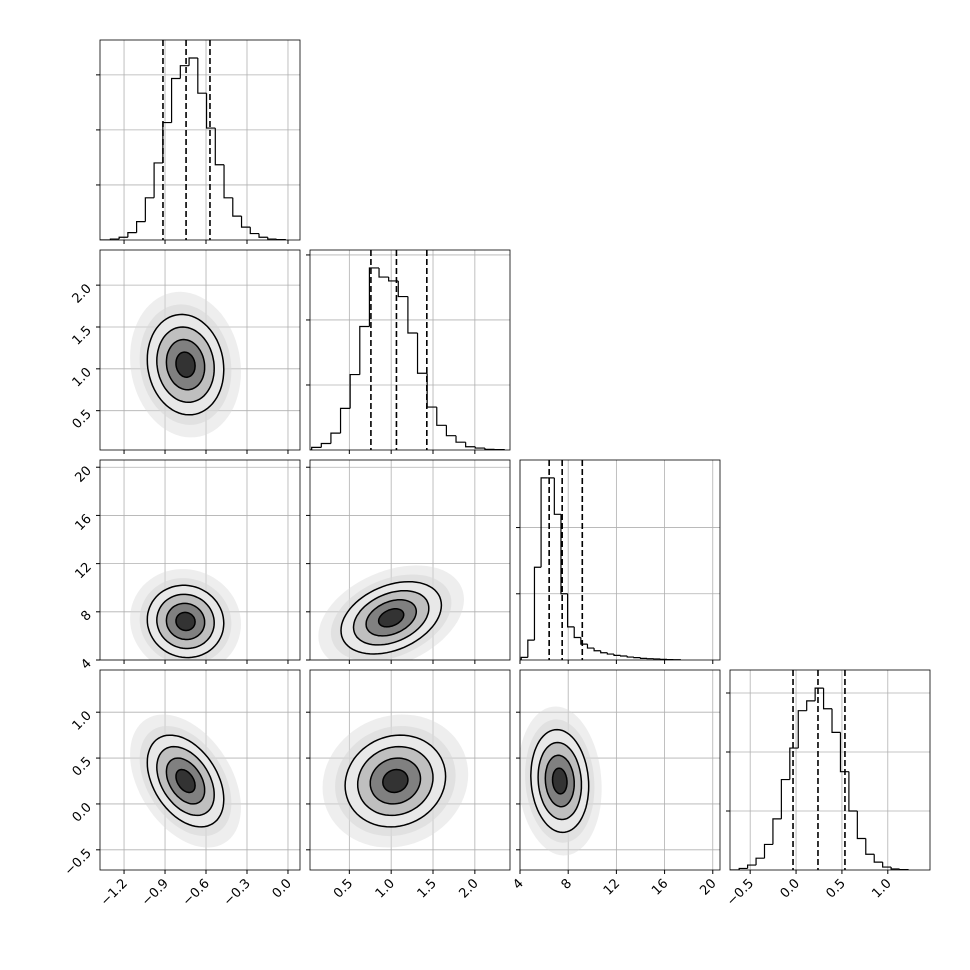 The height and width of the screenshot is (970, 970). Describe the element at coordinates (343, 888) in the screenshot. I see `x-tick-label: 0.5` at that location.